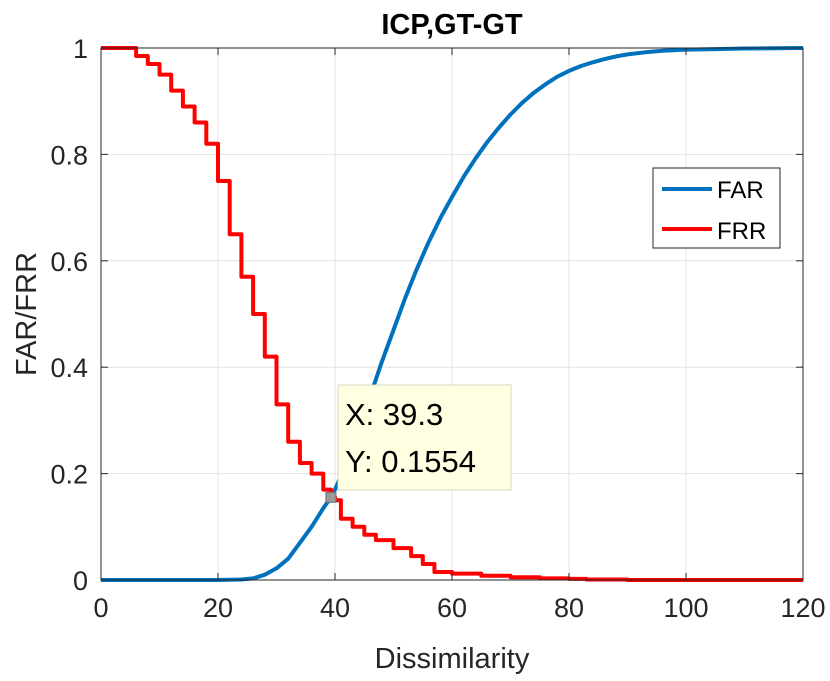 The height and width of the screenshot is (681, 830). What do you see at coordinates (569, 608) in the screenshot?
I see `x-tick-label: 80` at bounding box center [569, 608].